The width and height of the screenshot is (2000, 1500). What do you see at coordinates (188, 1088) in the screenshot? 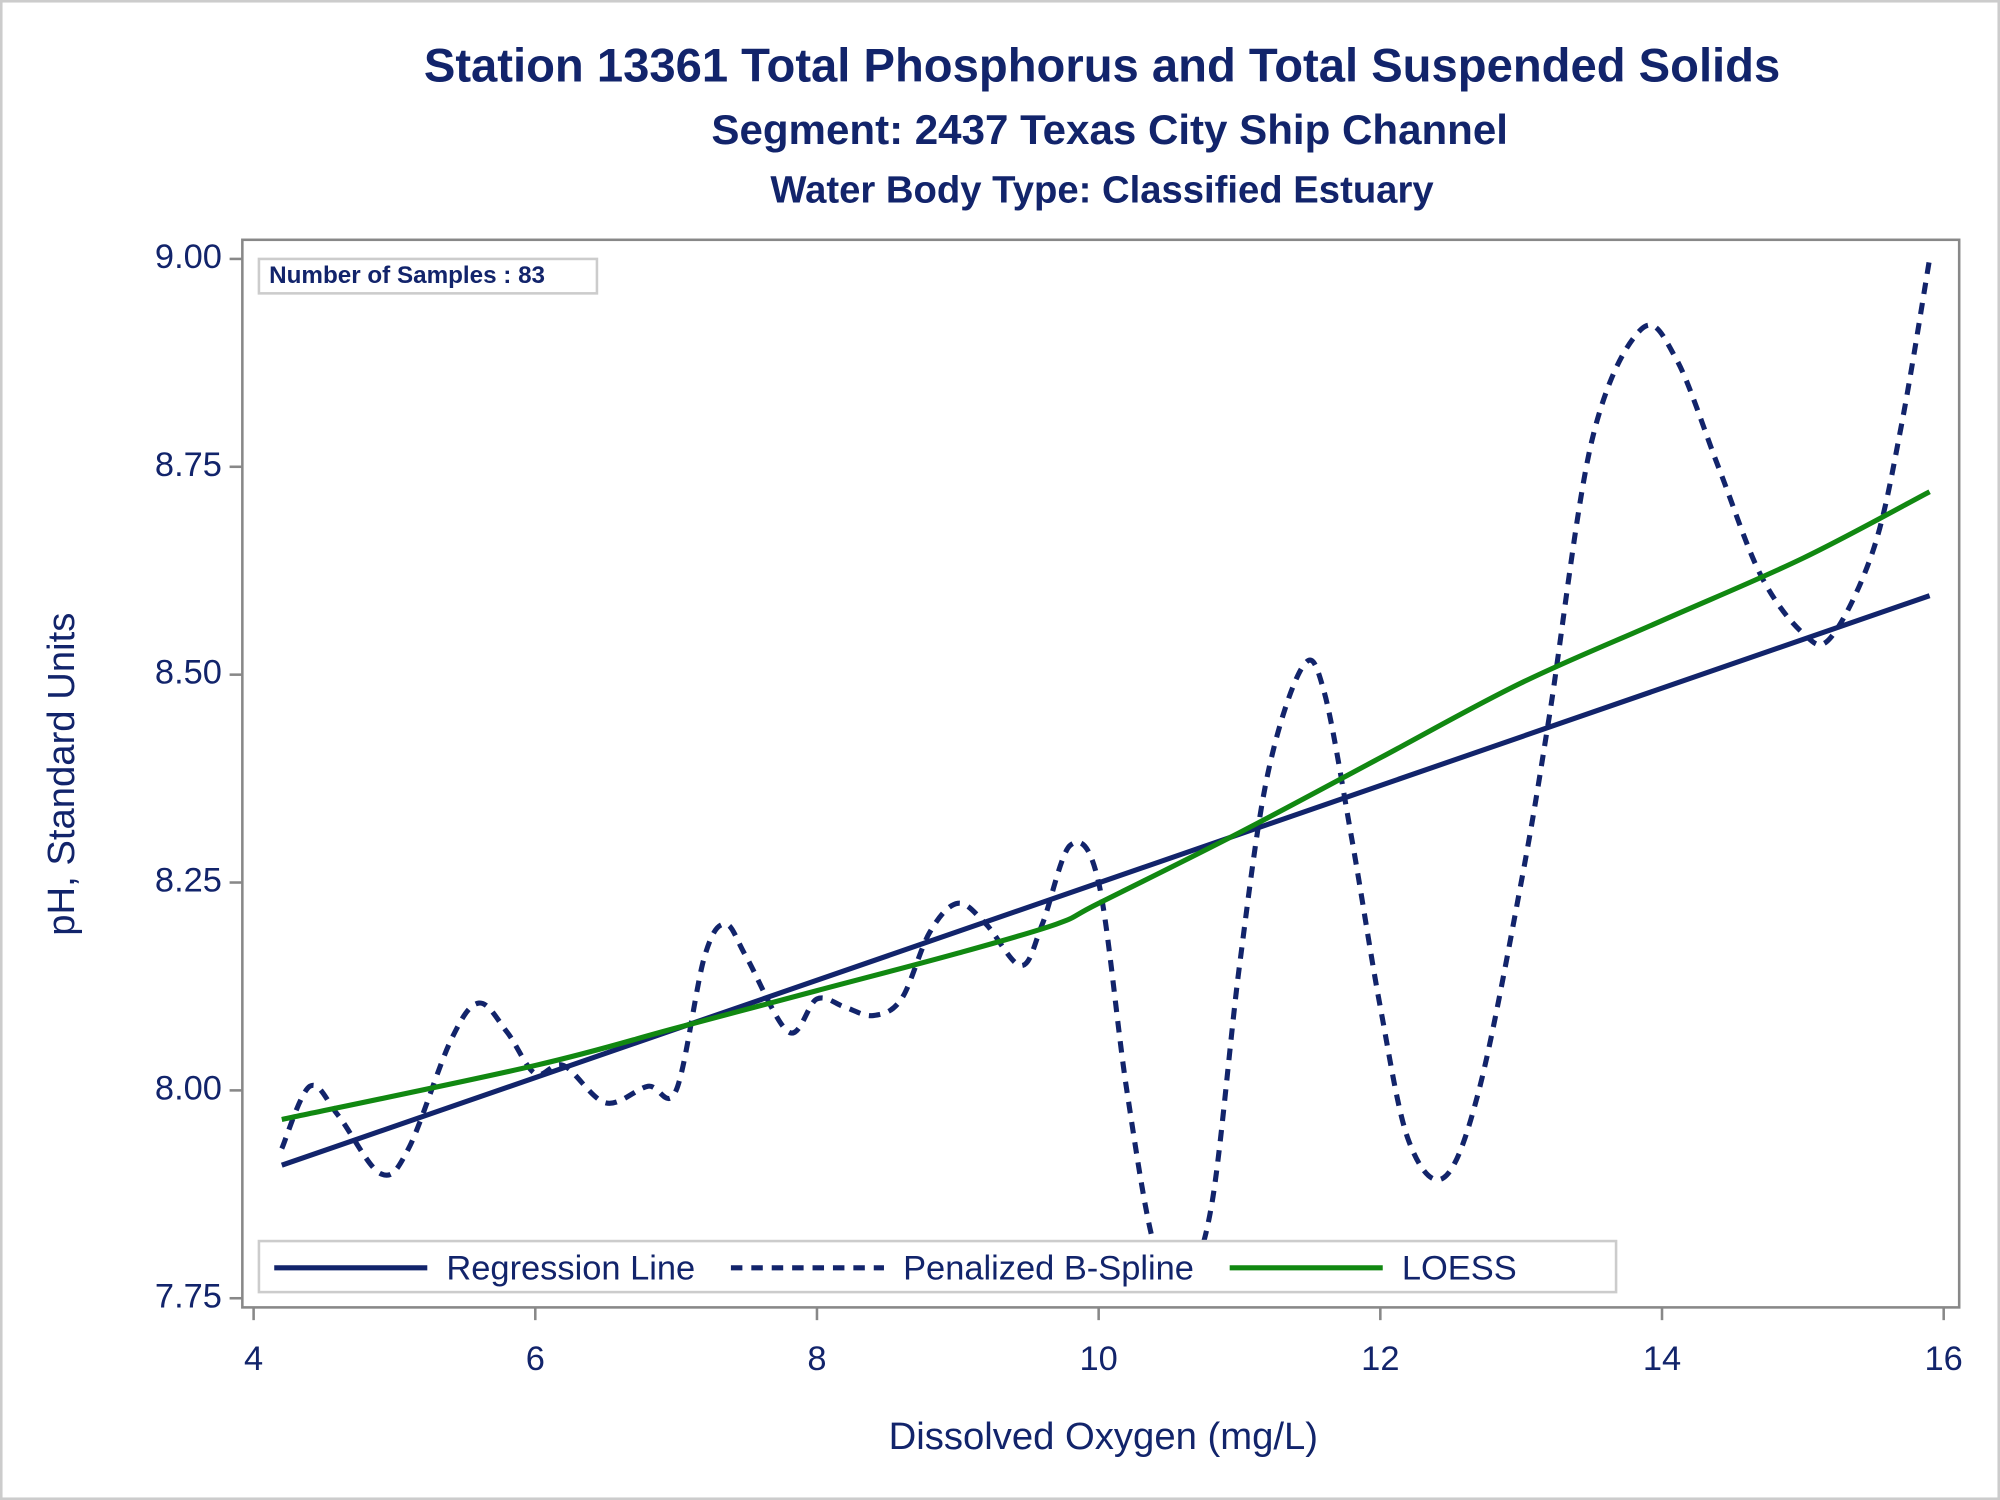
I see `y-tick-label: 8.00` at bounding box center [188, 1088].